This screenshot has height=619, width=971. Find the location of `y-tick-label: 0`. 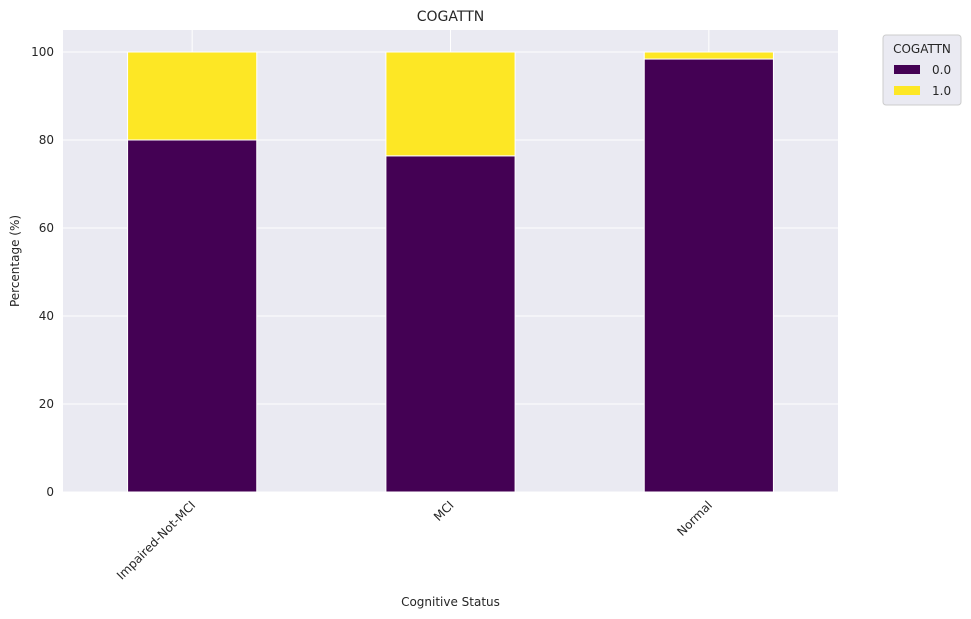

y-tick-label: 0 is located at coordinates (50, 492).